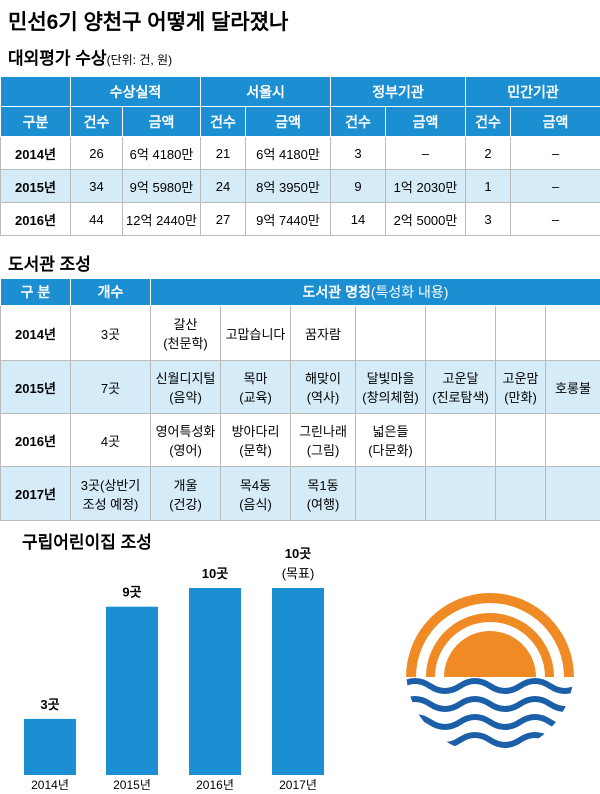 The height and width of the screenshot is (794, 600). I want to click on cell: 1억 2030만, so click(426, 186).